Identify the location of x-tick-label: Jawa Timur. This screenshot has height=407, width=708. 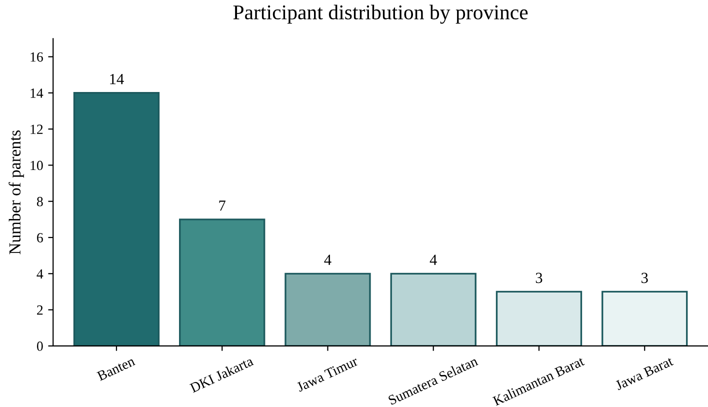
(327, 374).